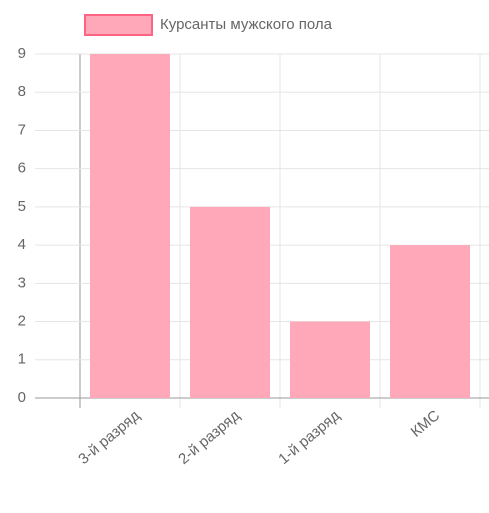  What do you see at coordinates (22, 244) in the screenshot?
I see `y-tick-label: 4` at bounding box center [22, 244].